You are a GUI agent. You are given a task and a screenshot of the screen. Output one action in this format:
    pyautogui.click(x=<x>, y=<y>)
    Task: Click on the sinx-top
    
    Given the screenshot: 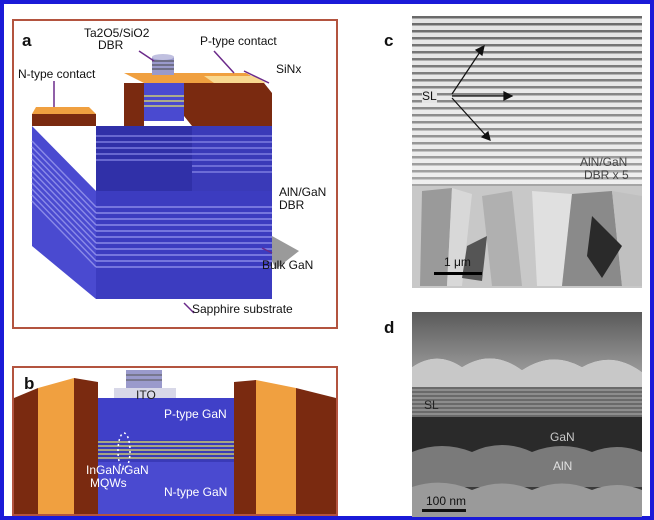 What is the action you would take?
    pyautogui.click(x=235, y=79)
    